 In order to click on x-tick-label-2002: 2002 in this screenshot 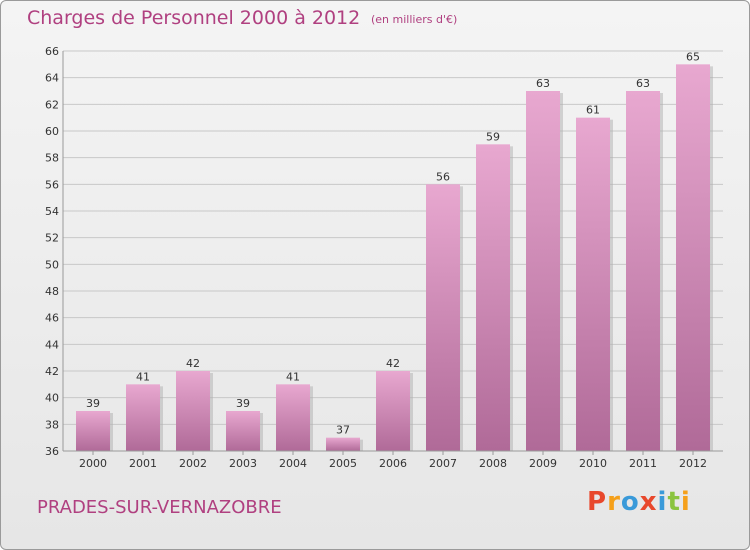, I will do `click(193, 463)`.